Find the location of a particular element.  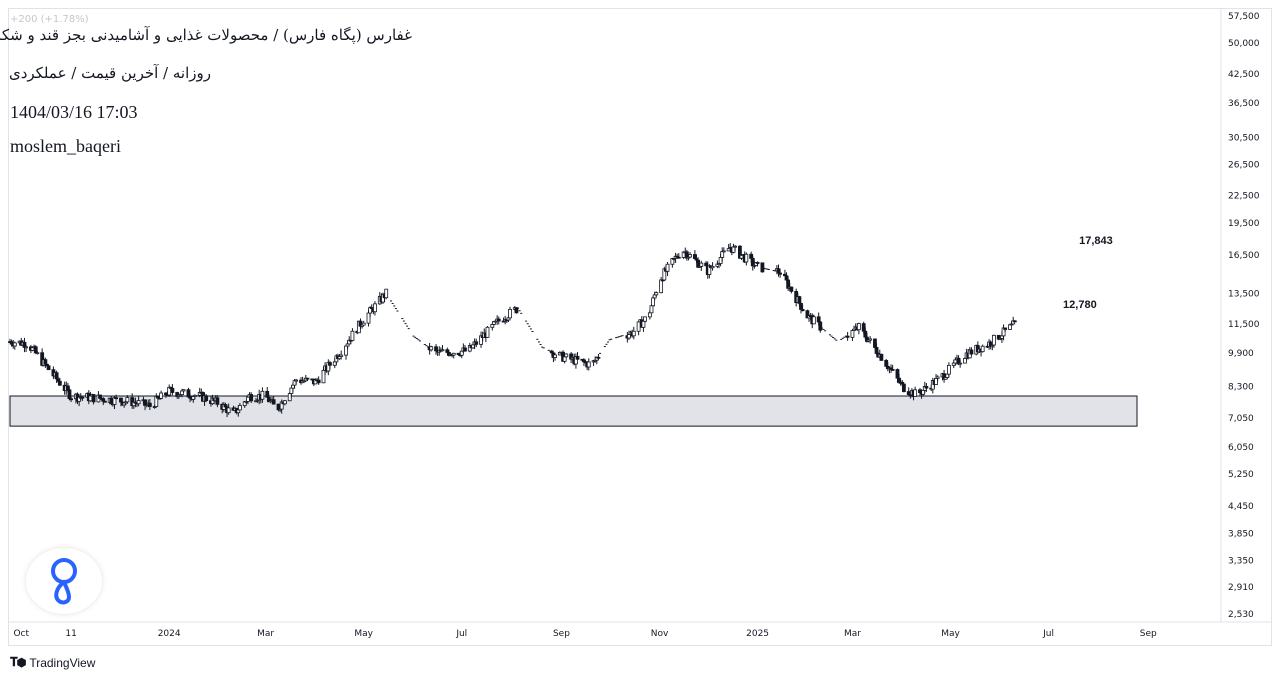

price-target-label: 17,843 is located at coordinates (1096, 241).